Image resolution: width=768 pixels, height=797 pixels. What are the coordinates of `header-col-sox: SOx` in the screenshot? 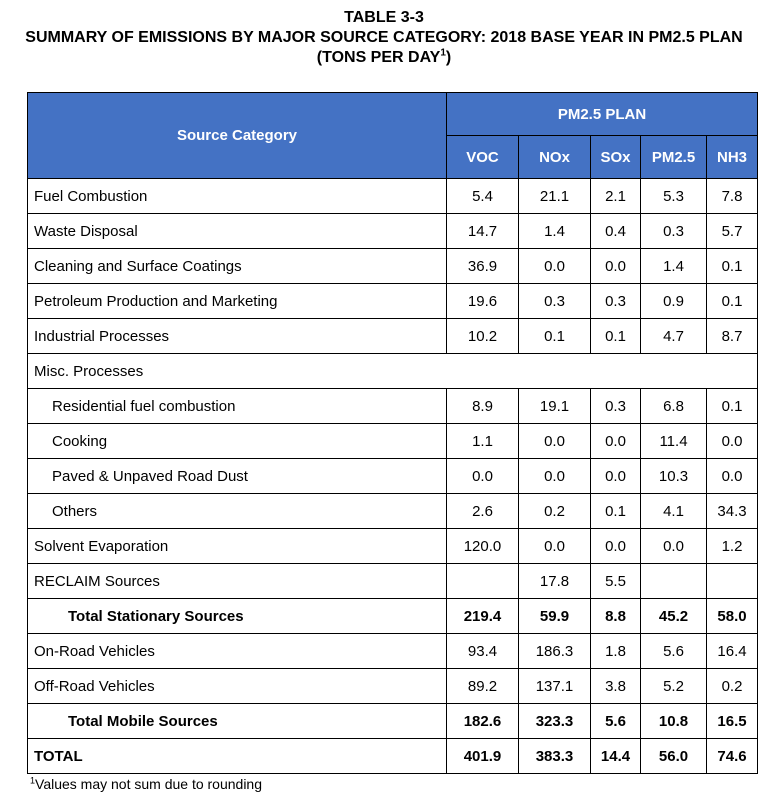 It's located at (615, 157).